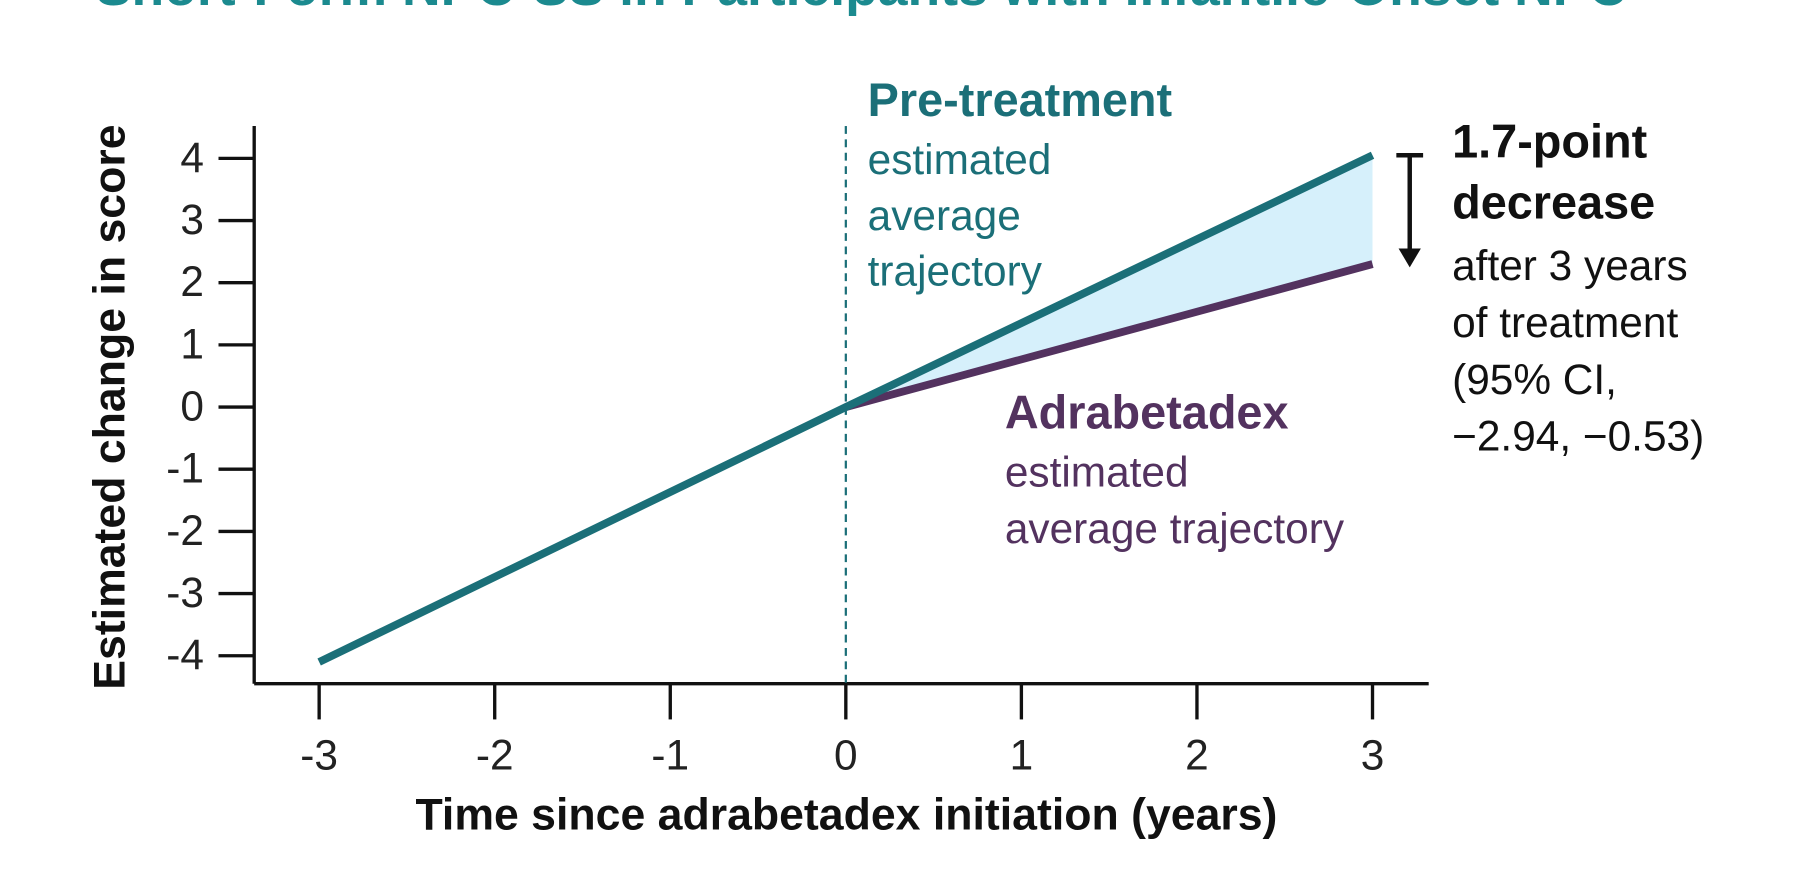 The height and width of the screenshot is (870, 1800). Describe the element at coordinates (1197, 755) in the screenshot. I see `x-tick-label: 2` at that location.